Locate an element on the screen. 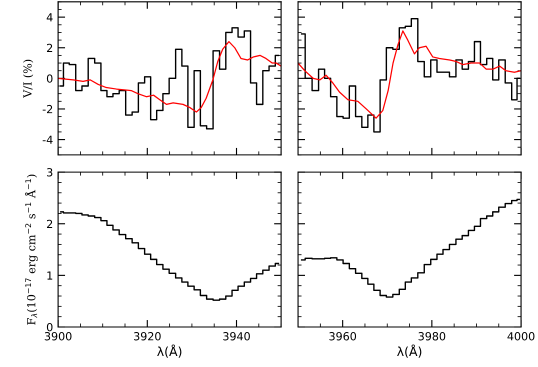  y-tick-label: 3 is located at coordinates (49, 172).